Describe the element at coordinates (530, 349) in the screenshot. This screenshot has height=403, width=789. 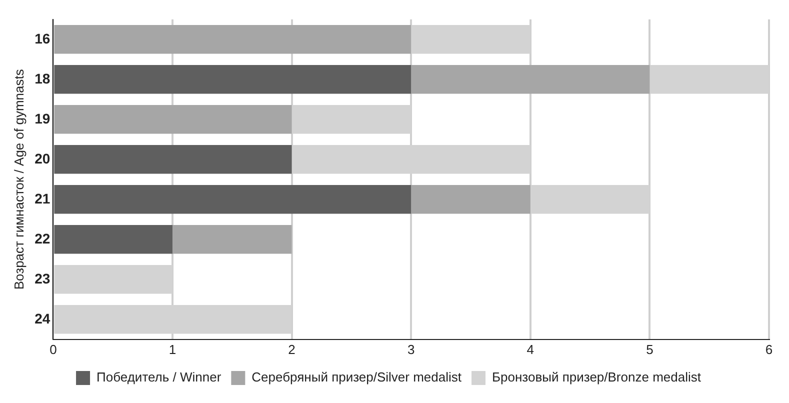
I see `x-tick-label: 4` at that location.